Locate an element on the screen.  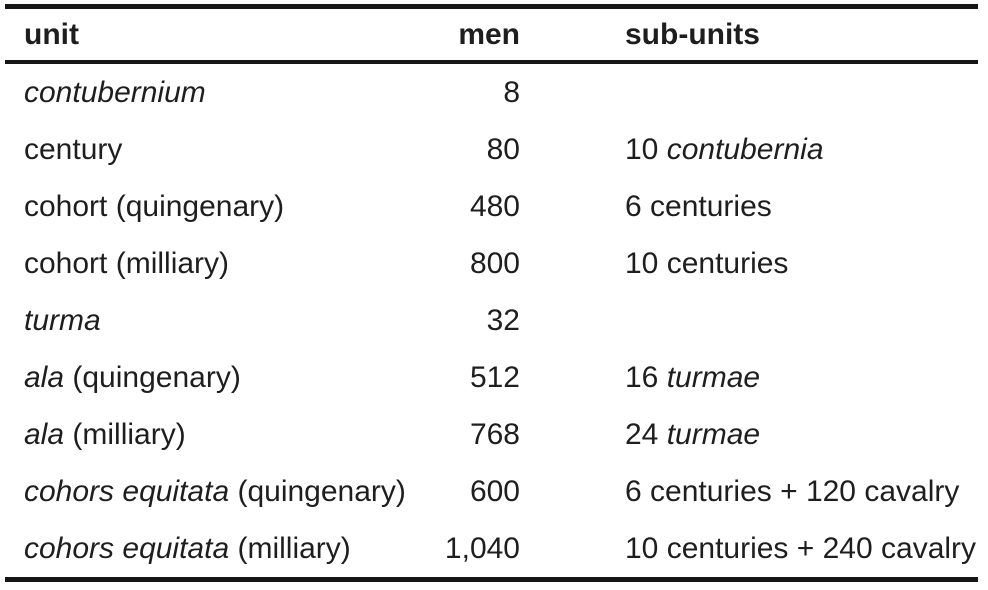
men-cell: 600 is located at coordinates (494, 491).